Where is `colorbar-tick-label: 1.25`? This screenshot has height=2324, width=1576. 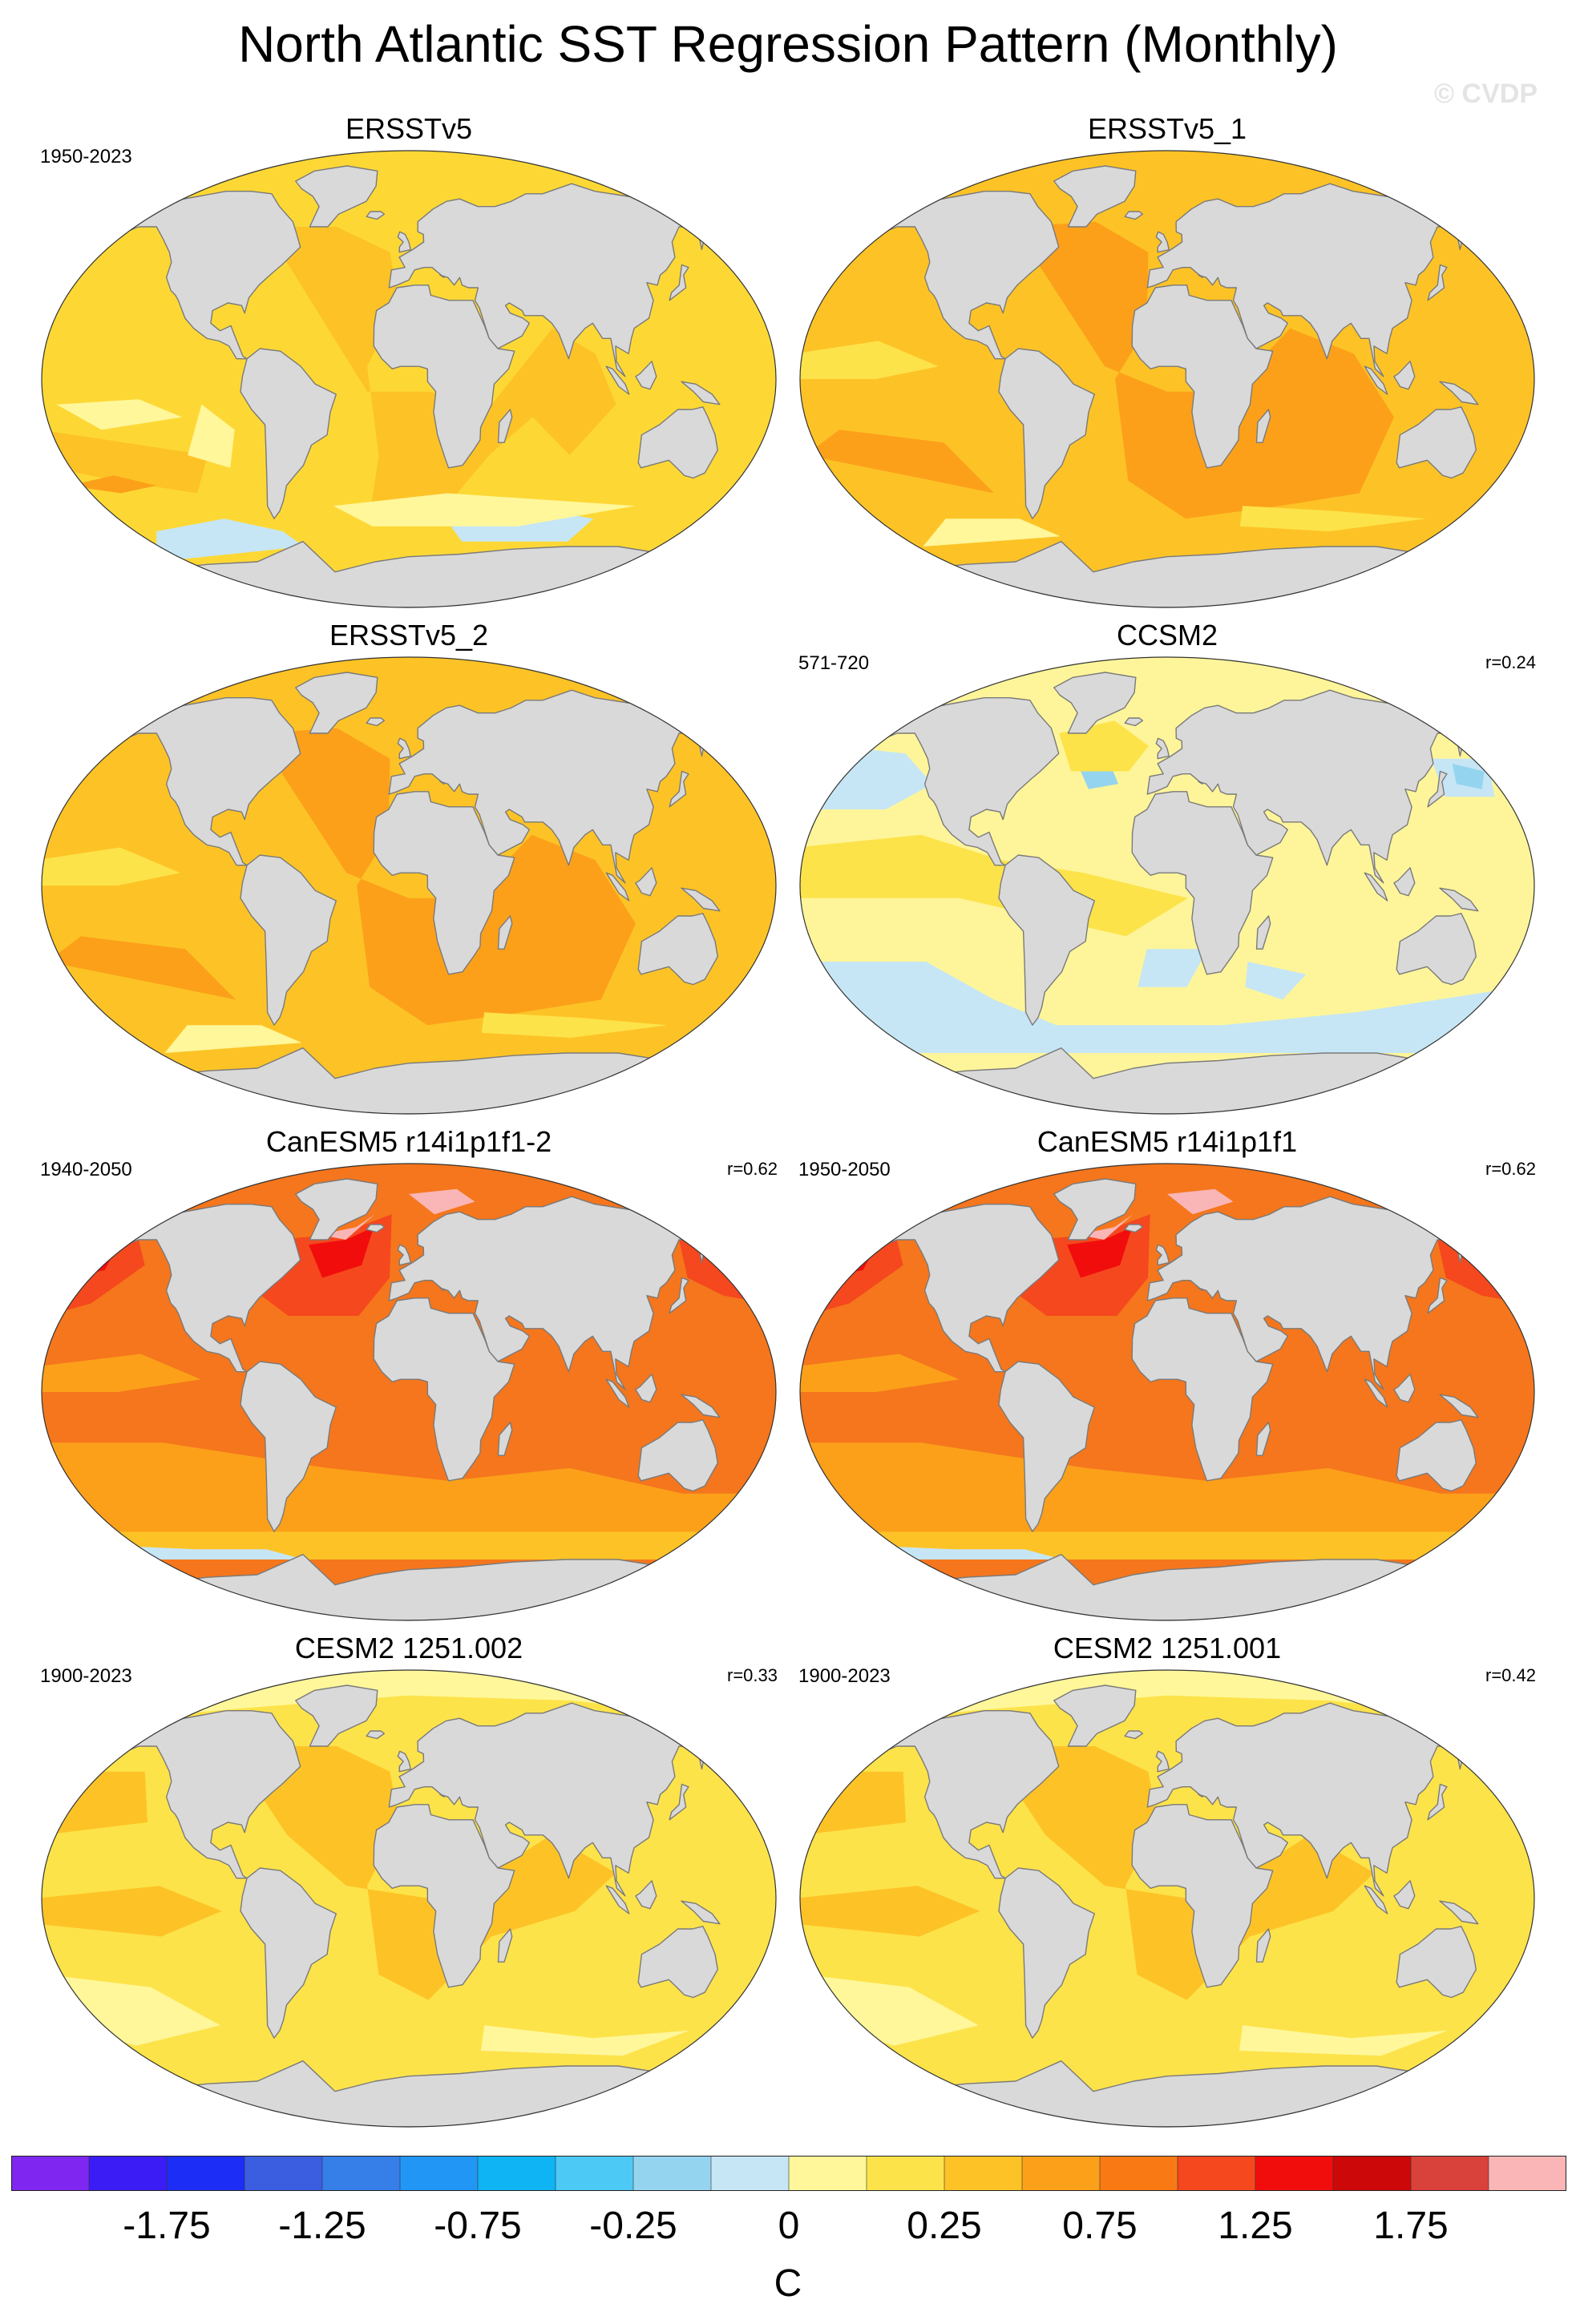
colorbar-tick-label: 1.25 is located at coordinates (1255, 2226).